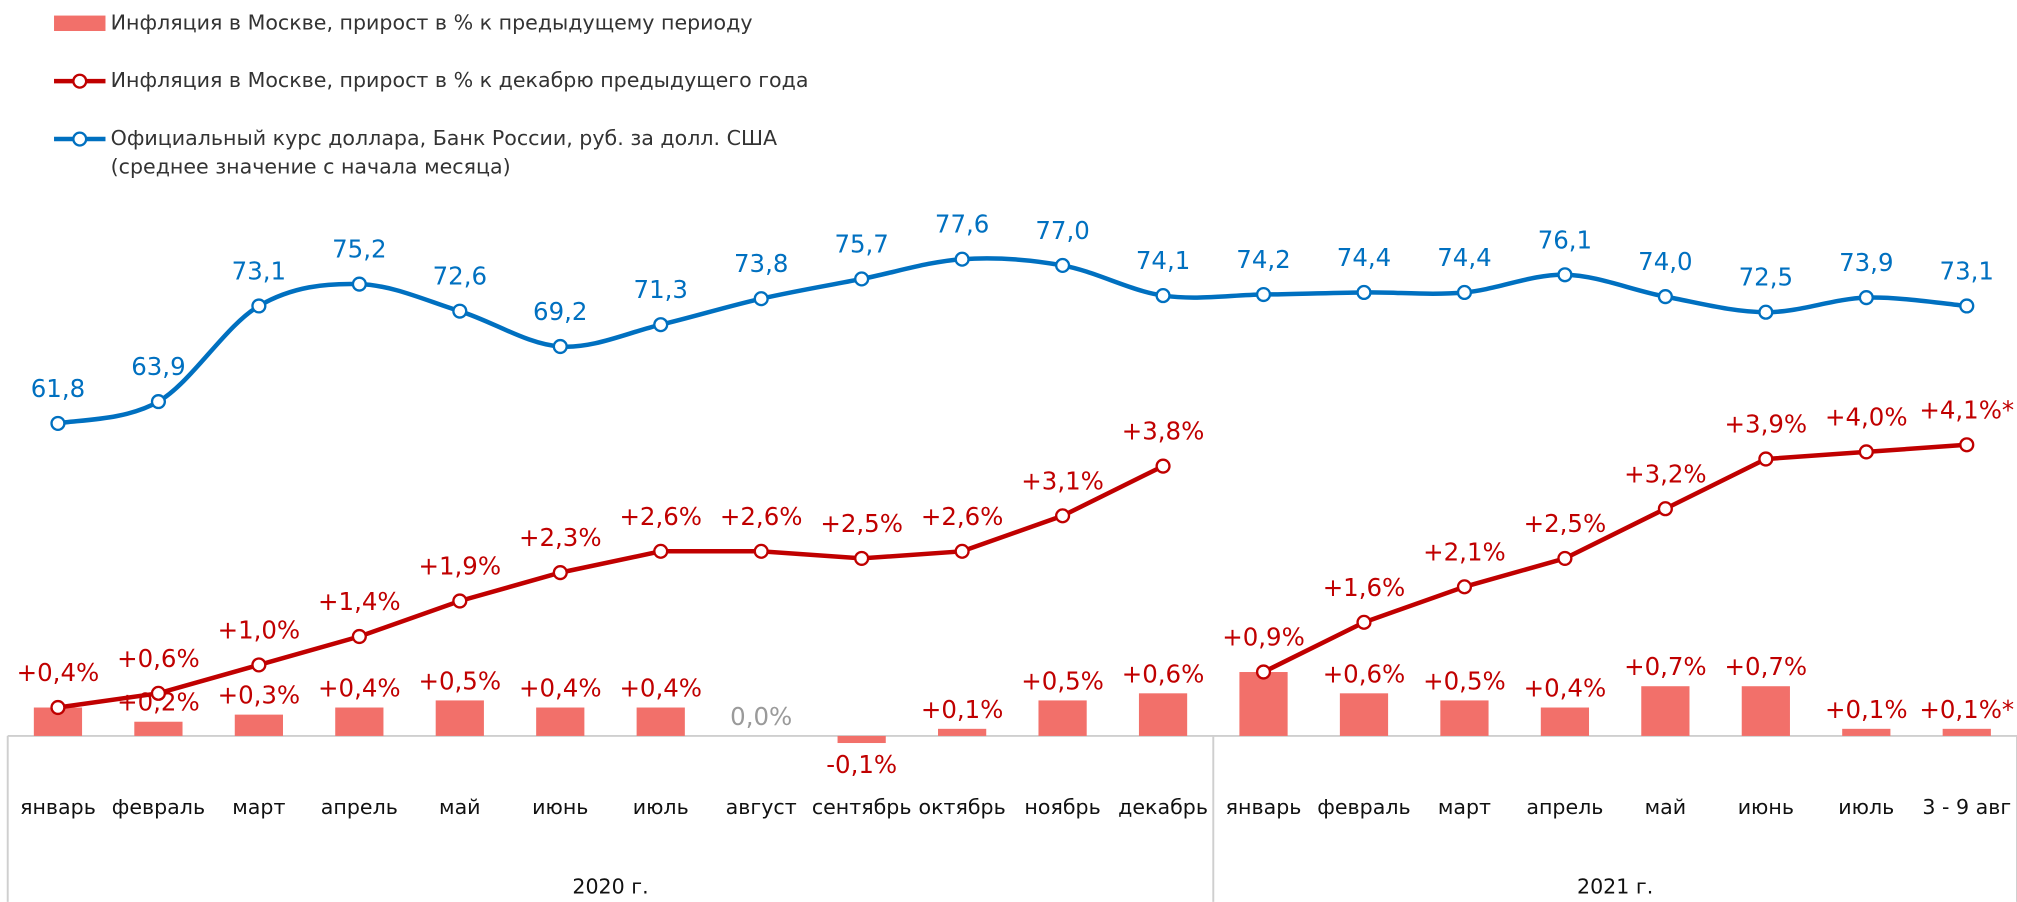 The image size is (2017, 902). Describe the element at coordinates (961, 807) in the screenshot. I see `x-tick-label: октябрь` at that location.